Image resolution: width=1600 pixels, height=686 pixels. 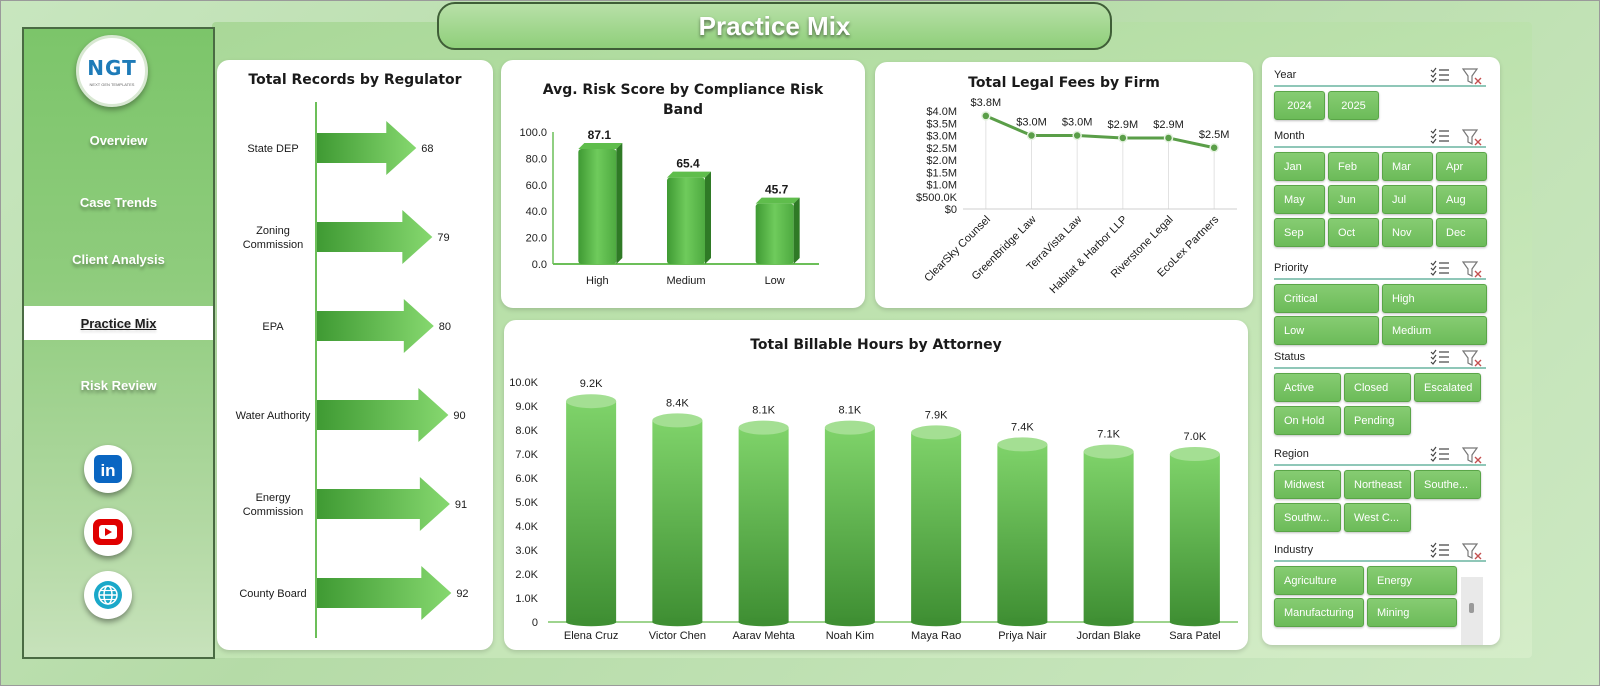 What do you see at coordinates (937, 198) in the screenshot?
I see `y-tick-label: $500.0K` at bounding box center [937, 198].